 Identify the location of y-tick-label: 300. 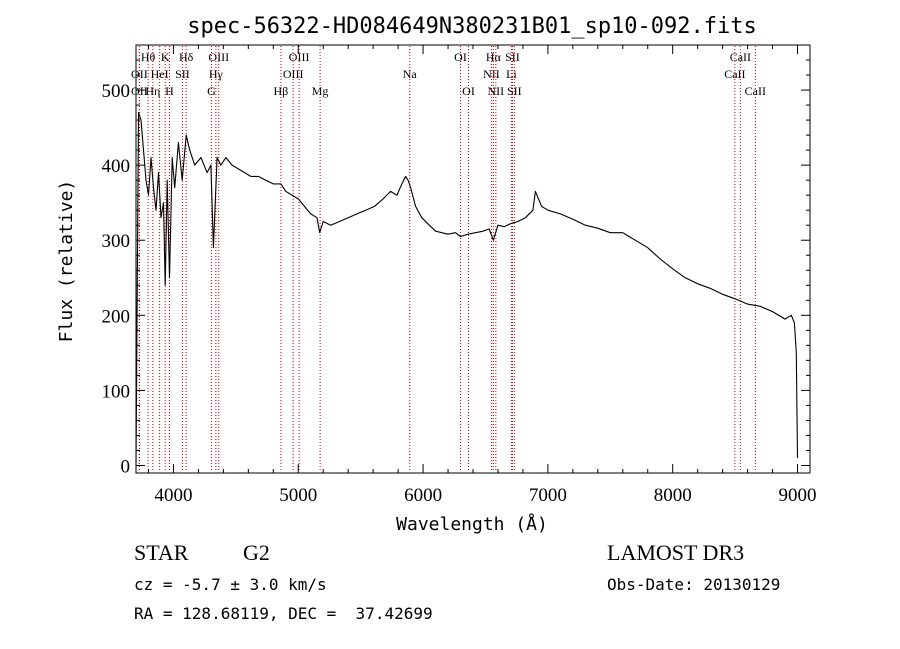
(116, 241).